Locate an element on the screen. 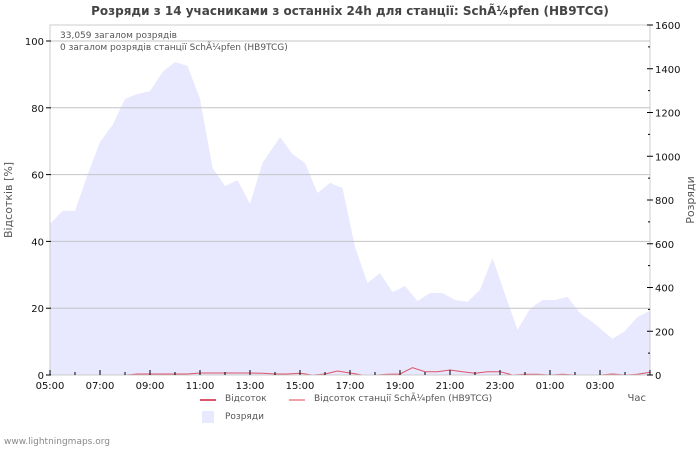  legend-label-station-percent: Відсоток станції SchÃ¼pfen (HB9TCG) is located at coordinates (403, 399).